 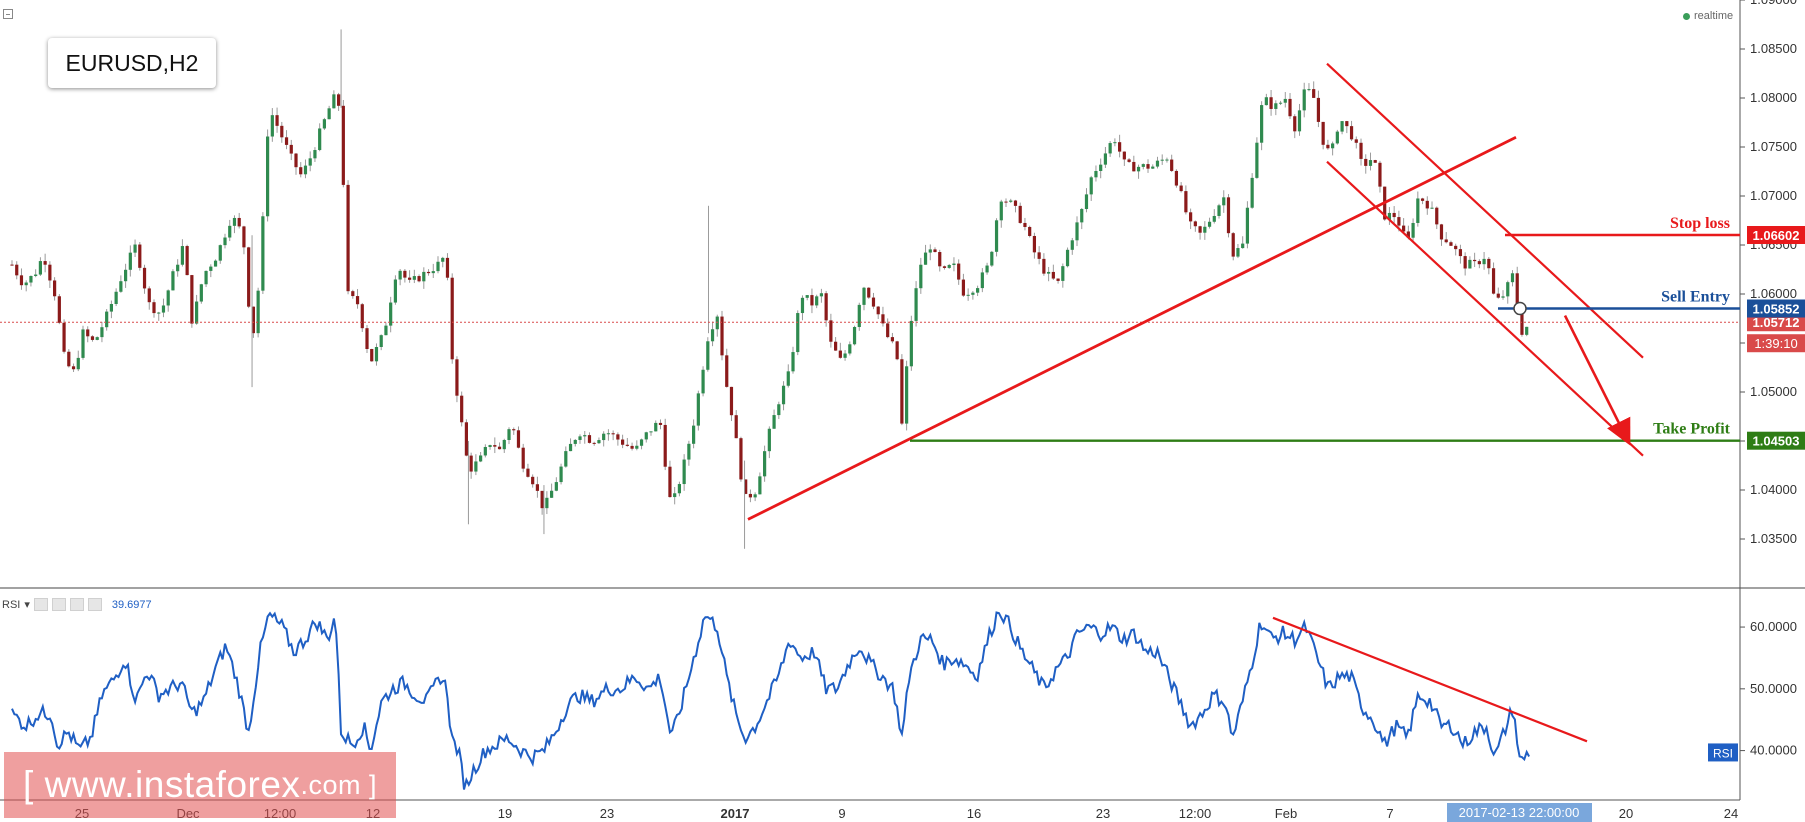 I want to click on rsi-tick-label: 60.0000, so click(x=1773, y=626).